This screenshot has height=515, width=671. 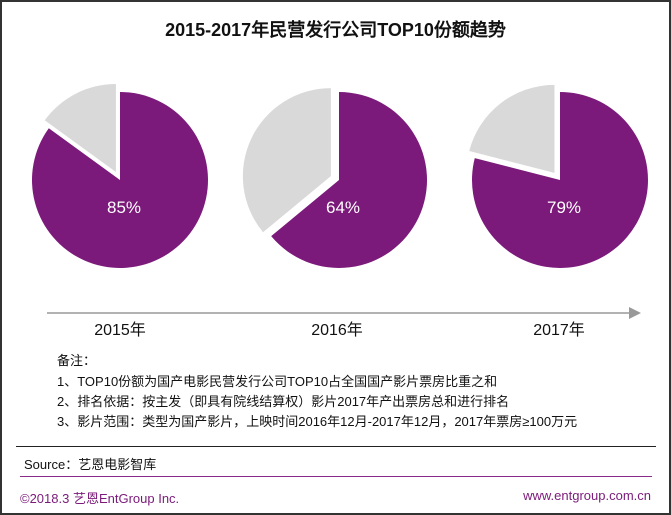 What do you see at coordinates (286, 160) in the screenshot?
I see `pie-slice-rest-2016年` at bounding box center [286, 160].